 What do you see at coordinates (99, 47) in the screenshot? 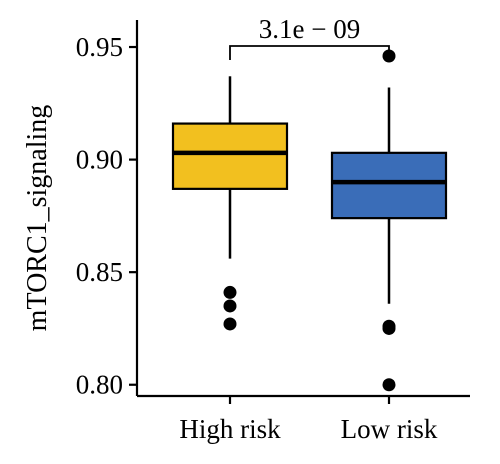
I see `y-tick-label: 0.95` at bounding box center [99, 47].